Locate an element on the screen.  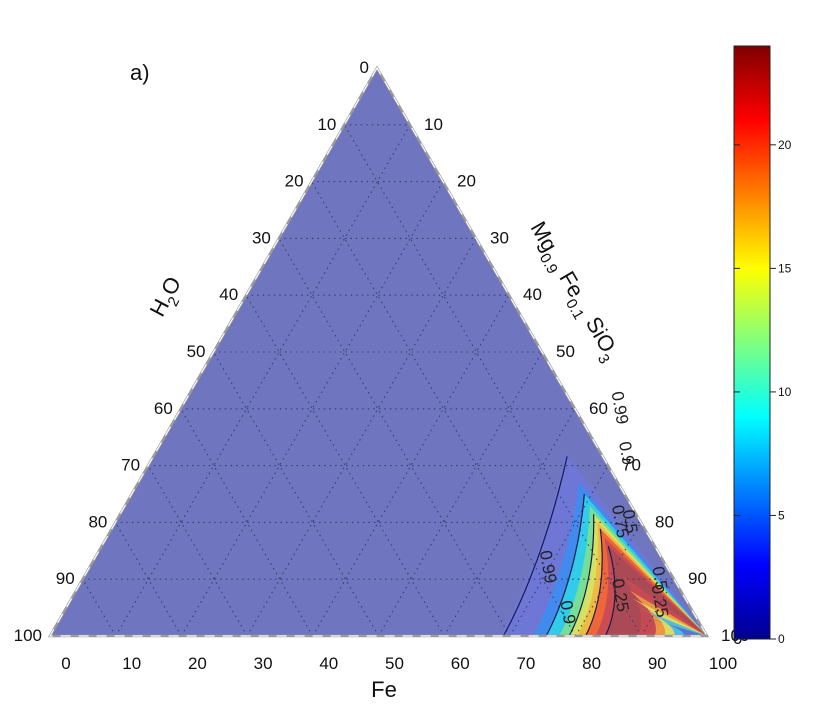
left-axis-label: H2O is located at coordinates (168, 297).